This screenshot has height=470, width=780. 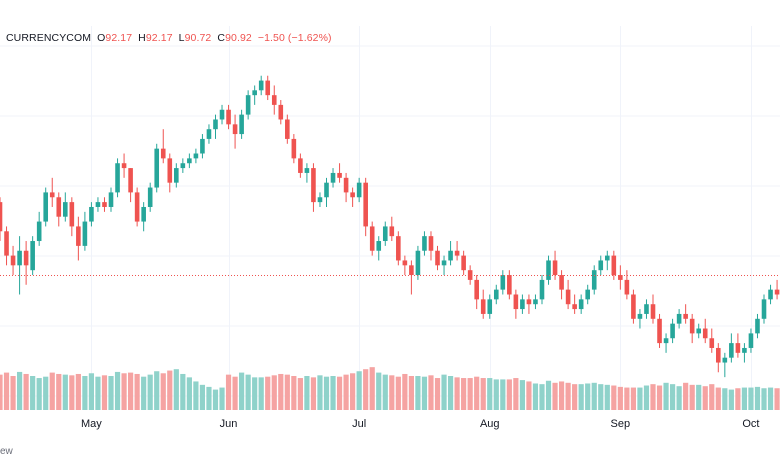 What do you see at coordinates (621, 424) in the screenshot?
I see `x-tick-label: Sep` at bounding box center [621, 424].